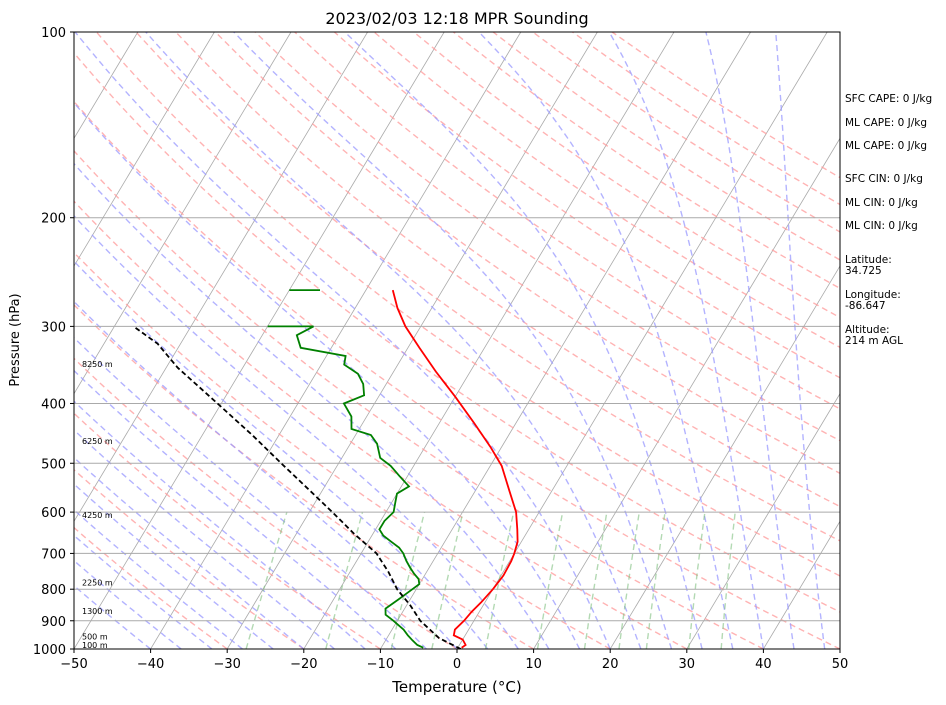  I want to click on y-tick-label: 200, so click(53, 219).